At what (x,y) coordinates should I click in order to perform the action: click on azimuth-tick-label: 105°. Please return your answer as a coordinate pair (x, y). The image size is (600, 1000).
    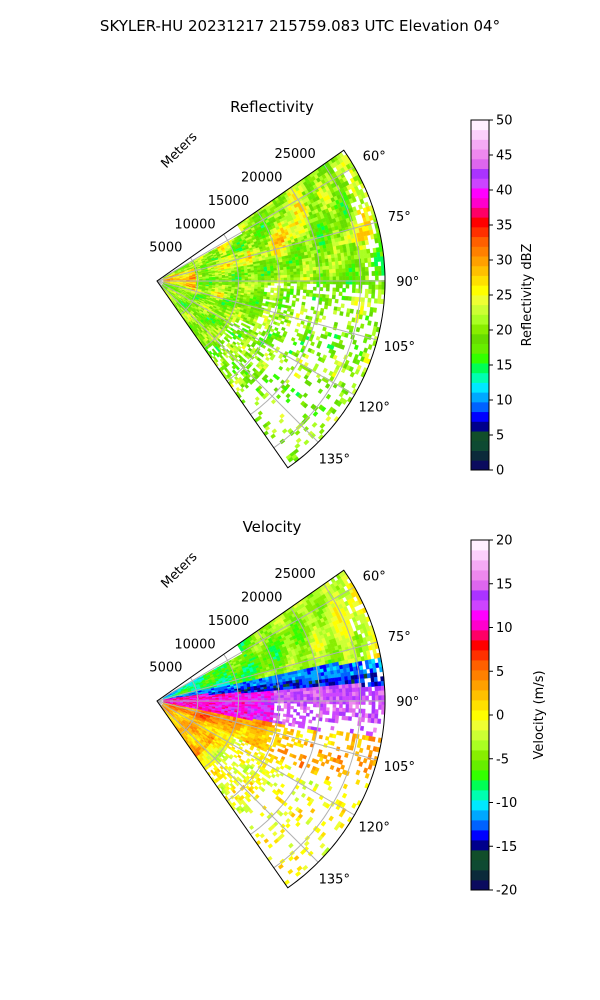
    Looking at the image, I should click on (399, 347).